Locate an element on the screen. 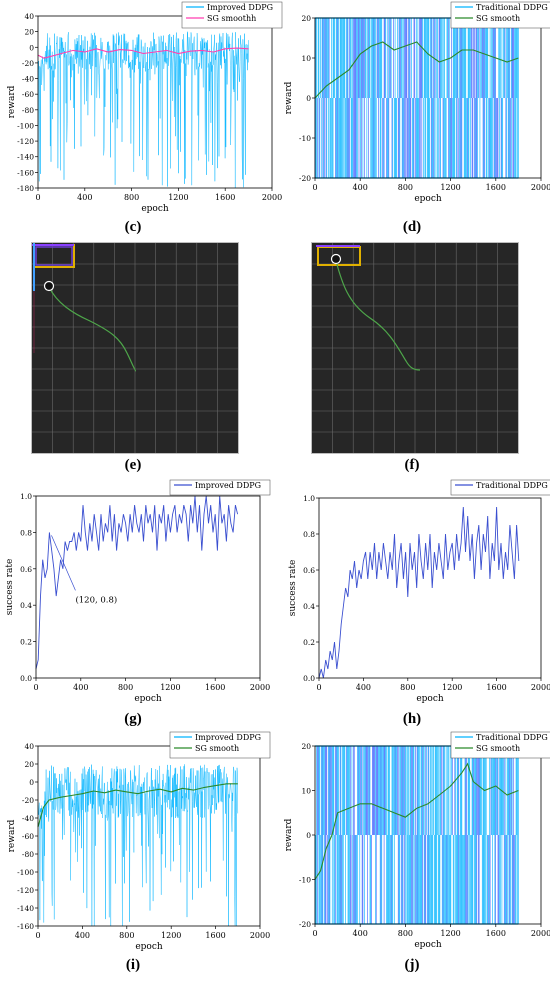 This screenshot has width=550, height=981. caption-d: (d) is located at coordinates (412, 227).